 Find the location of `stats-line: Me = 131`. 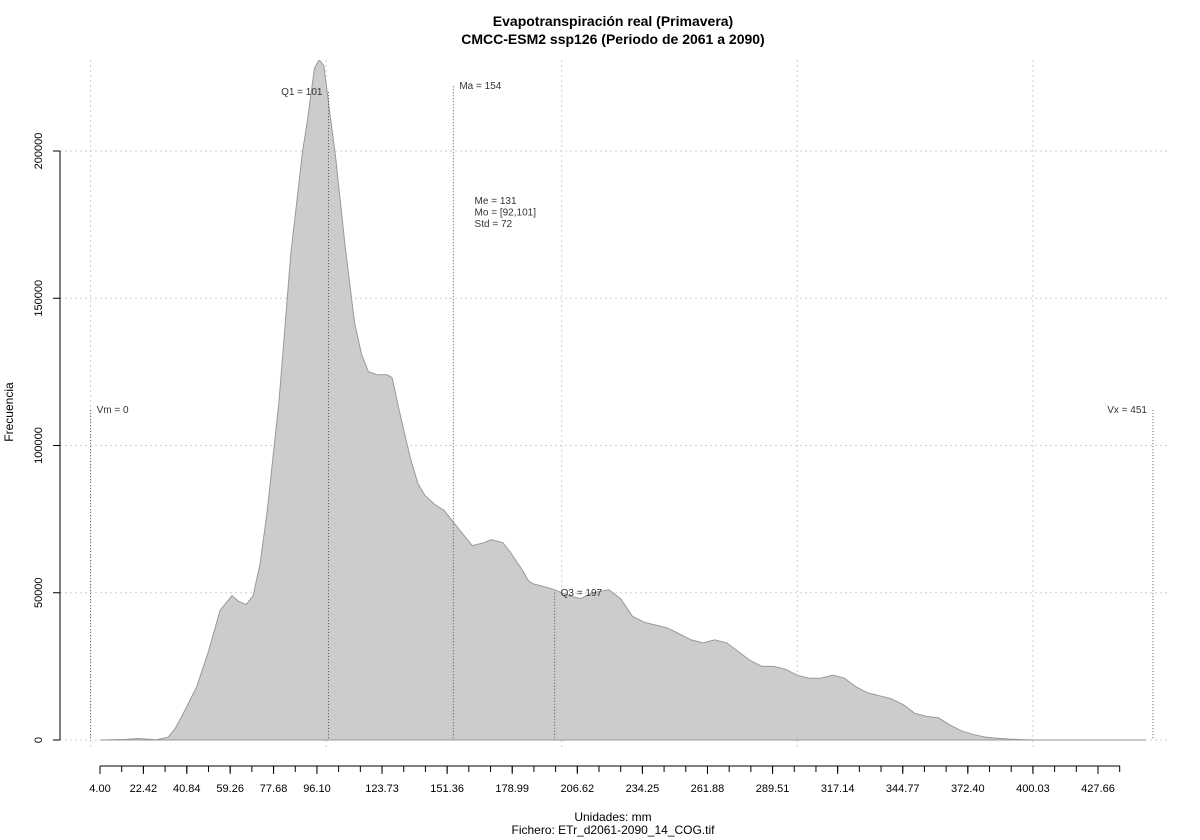

stats-line: Me = 131 is located at coordinates (496, 201).